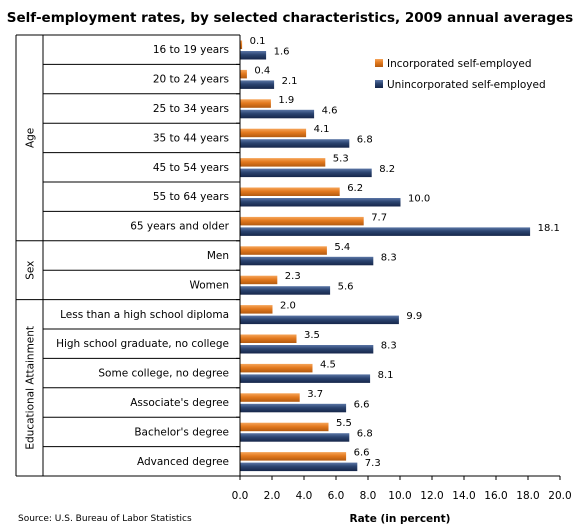 The width and height of the screenshot is (580, 527). I want to click on data-label: 5.6, so click(346, 287).